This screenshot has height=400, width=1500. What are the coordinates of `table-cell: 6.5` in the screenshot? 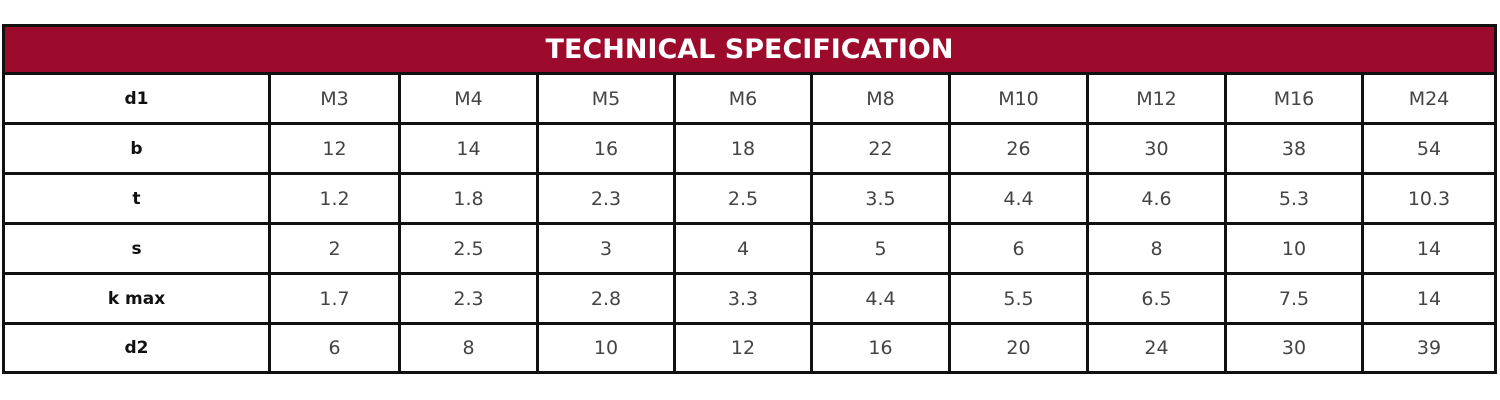 It's located at (1158, 300).